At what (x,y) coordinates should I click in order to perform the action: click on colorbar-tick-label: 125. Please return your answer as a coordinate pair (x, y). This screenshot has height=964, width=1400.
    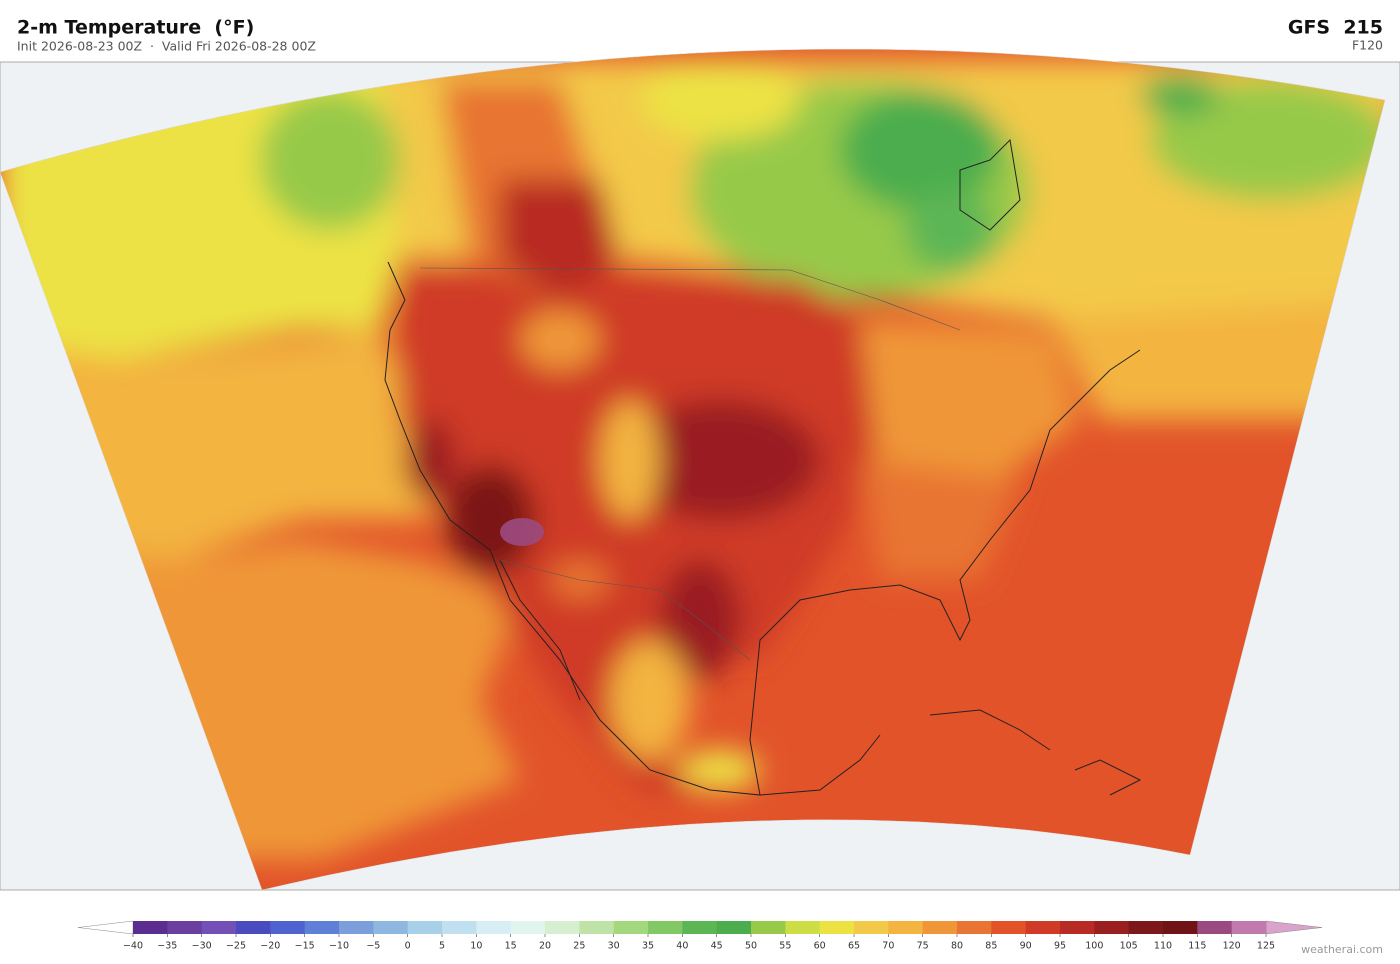
    Looking at the image, I should click on (1266, 946).